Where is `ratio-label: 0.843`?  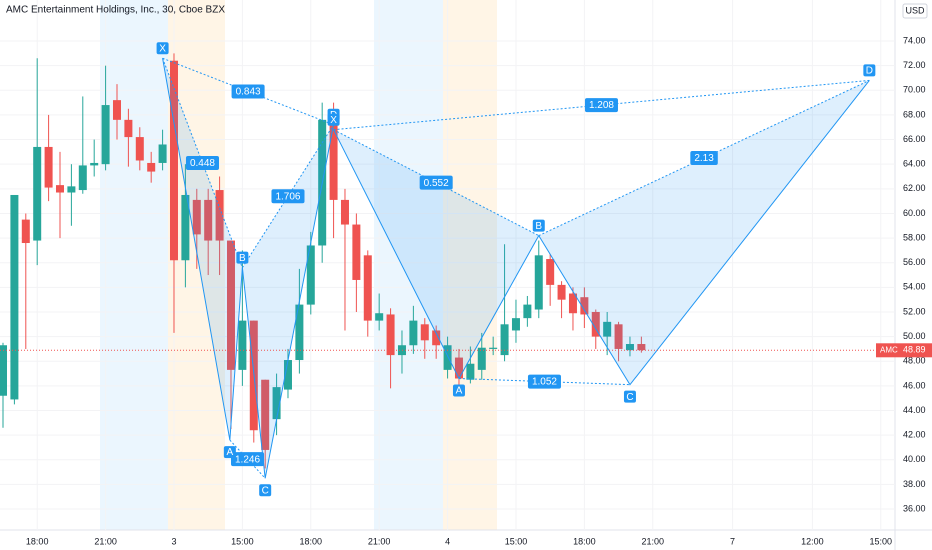
ratio-label: 0.843 is located at coordinates (248, 92).